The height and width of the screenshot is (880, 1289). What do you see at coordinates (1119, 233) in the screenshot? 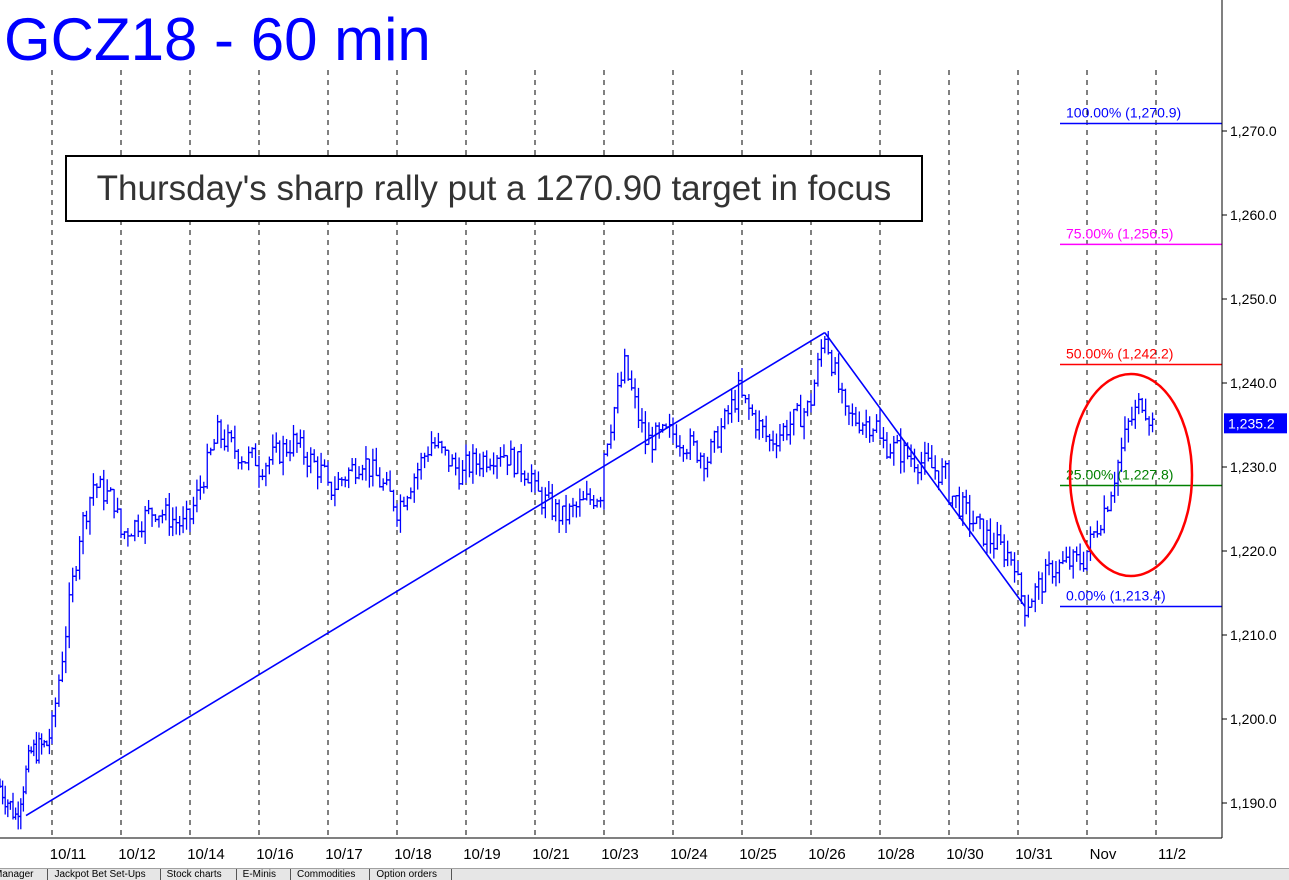
I see `fib-label: 75.00% (1,256.5)` at bounding box center [1119, 233].